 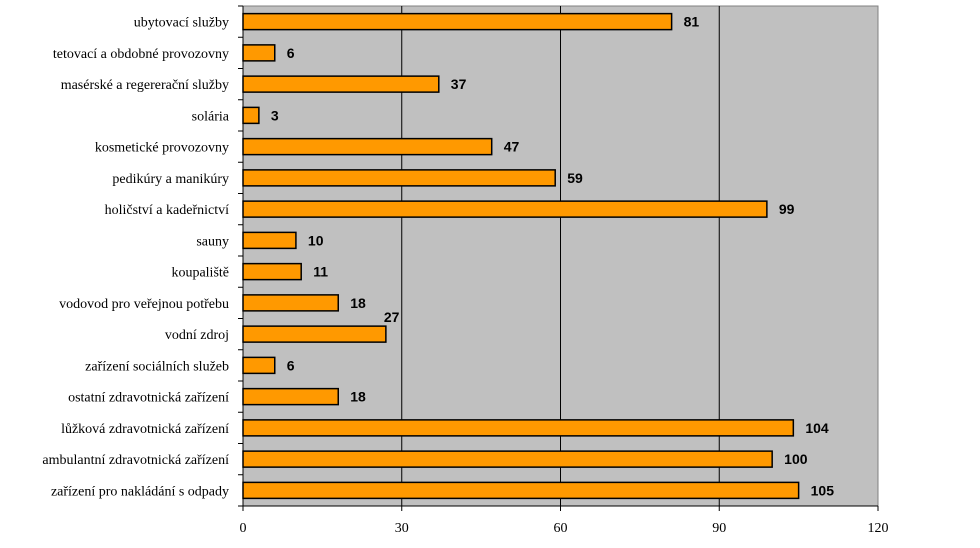 What do you see at coordinates (144, 304) in the screenshot?
I see `category-label: vodovod pro veřejnou potřebu` at bounding box center [144, 304].